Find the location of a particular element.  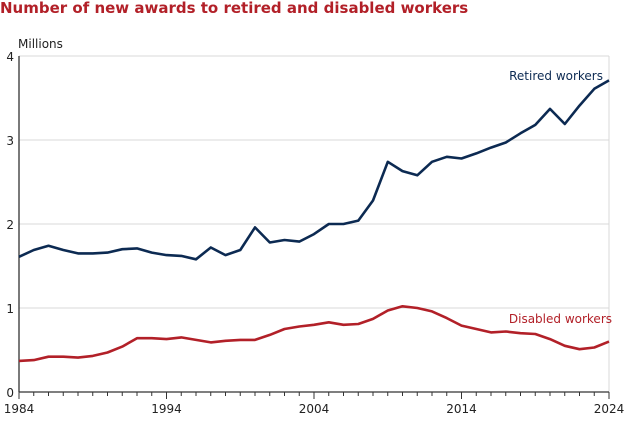

series-label: Retired workers is located at coordinates (556, 76).